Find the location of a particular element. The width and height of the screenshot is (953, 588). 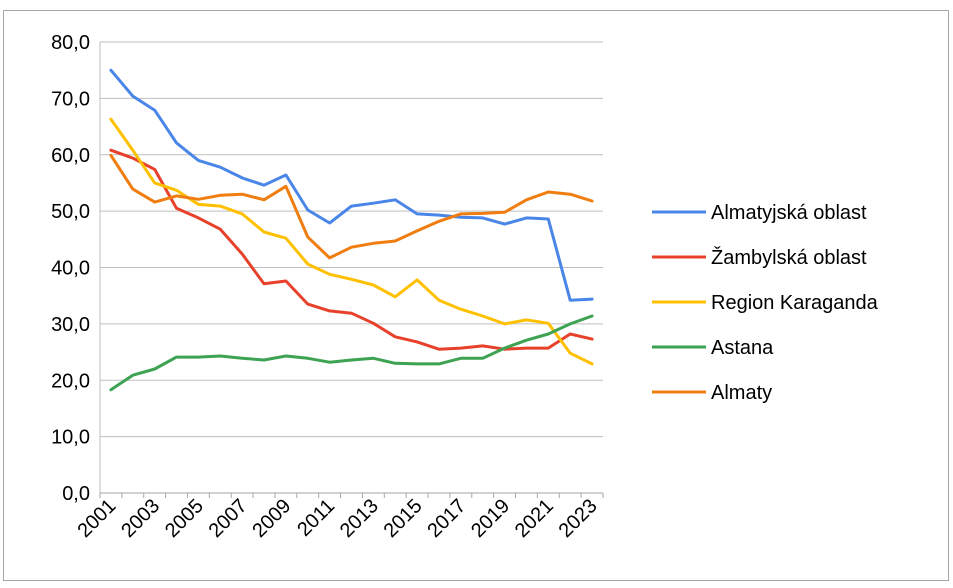

y-tick-label: 50,0 is located at coordinates (70, 212).